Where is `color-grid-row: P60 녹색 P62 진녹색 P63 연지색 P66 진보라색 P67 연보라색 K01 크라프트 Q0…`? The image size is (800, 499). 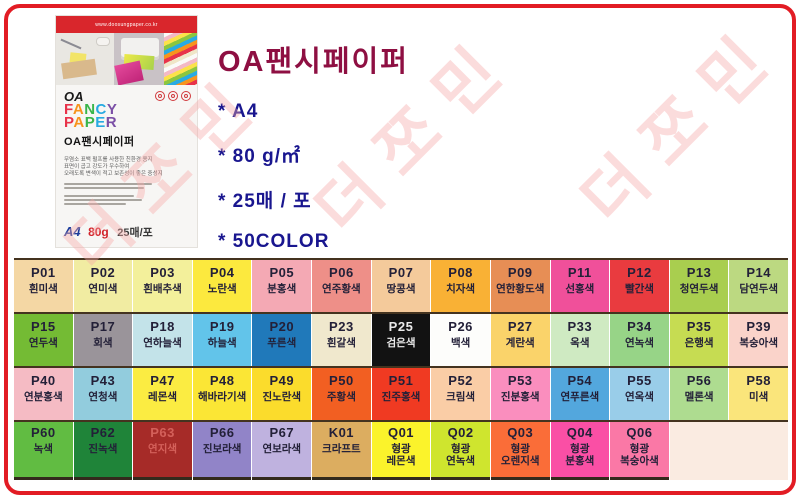 color-grid-row: P60 녹색 P62 진녹색 P63 연지색 P66 진보라색 P67 연보라색 K01 크라프트 Q0… is located at coordinates (401, 450).